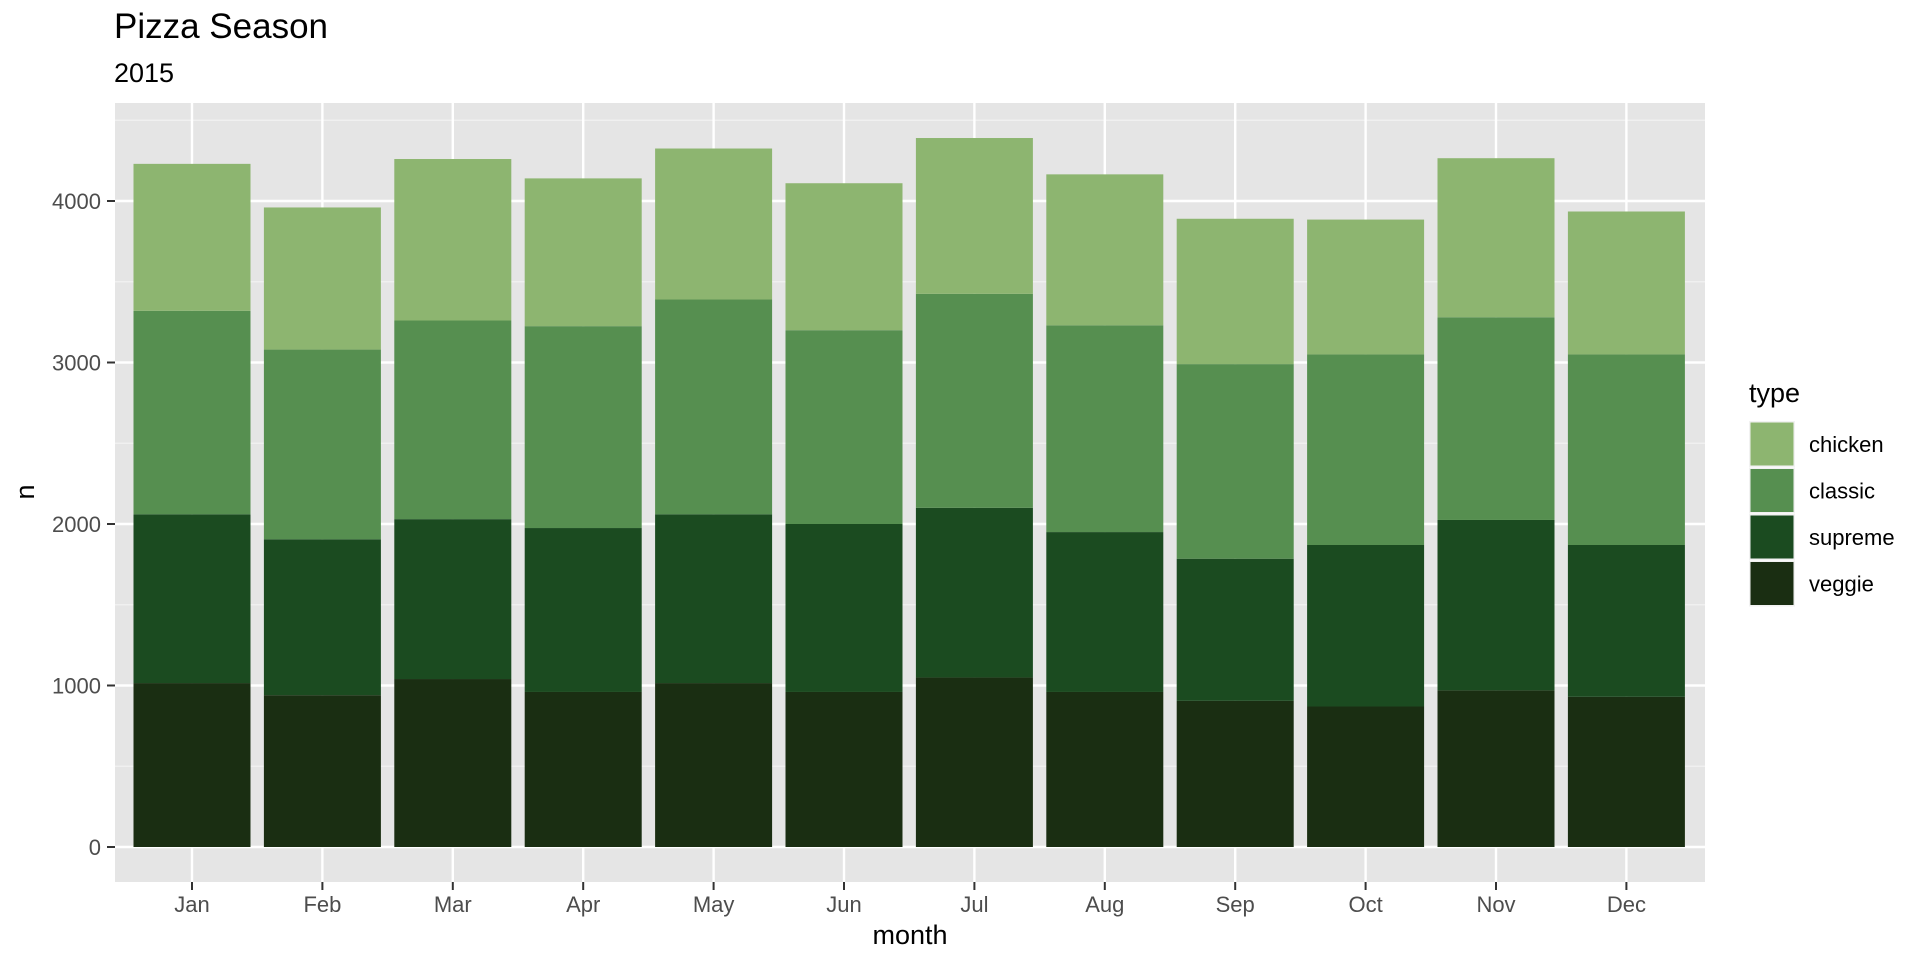 The image size is (1920, 960). I want to click on x-tick-label: May, so click(714, 904).